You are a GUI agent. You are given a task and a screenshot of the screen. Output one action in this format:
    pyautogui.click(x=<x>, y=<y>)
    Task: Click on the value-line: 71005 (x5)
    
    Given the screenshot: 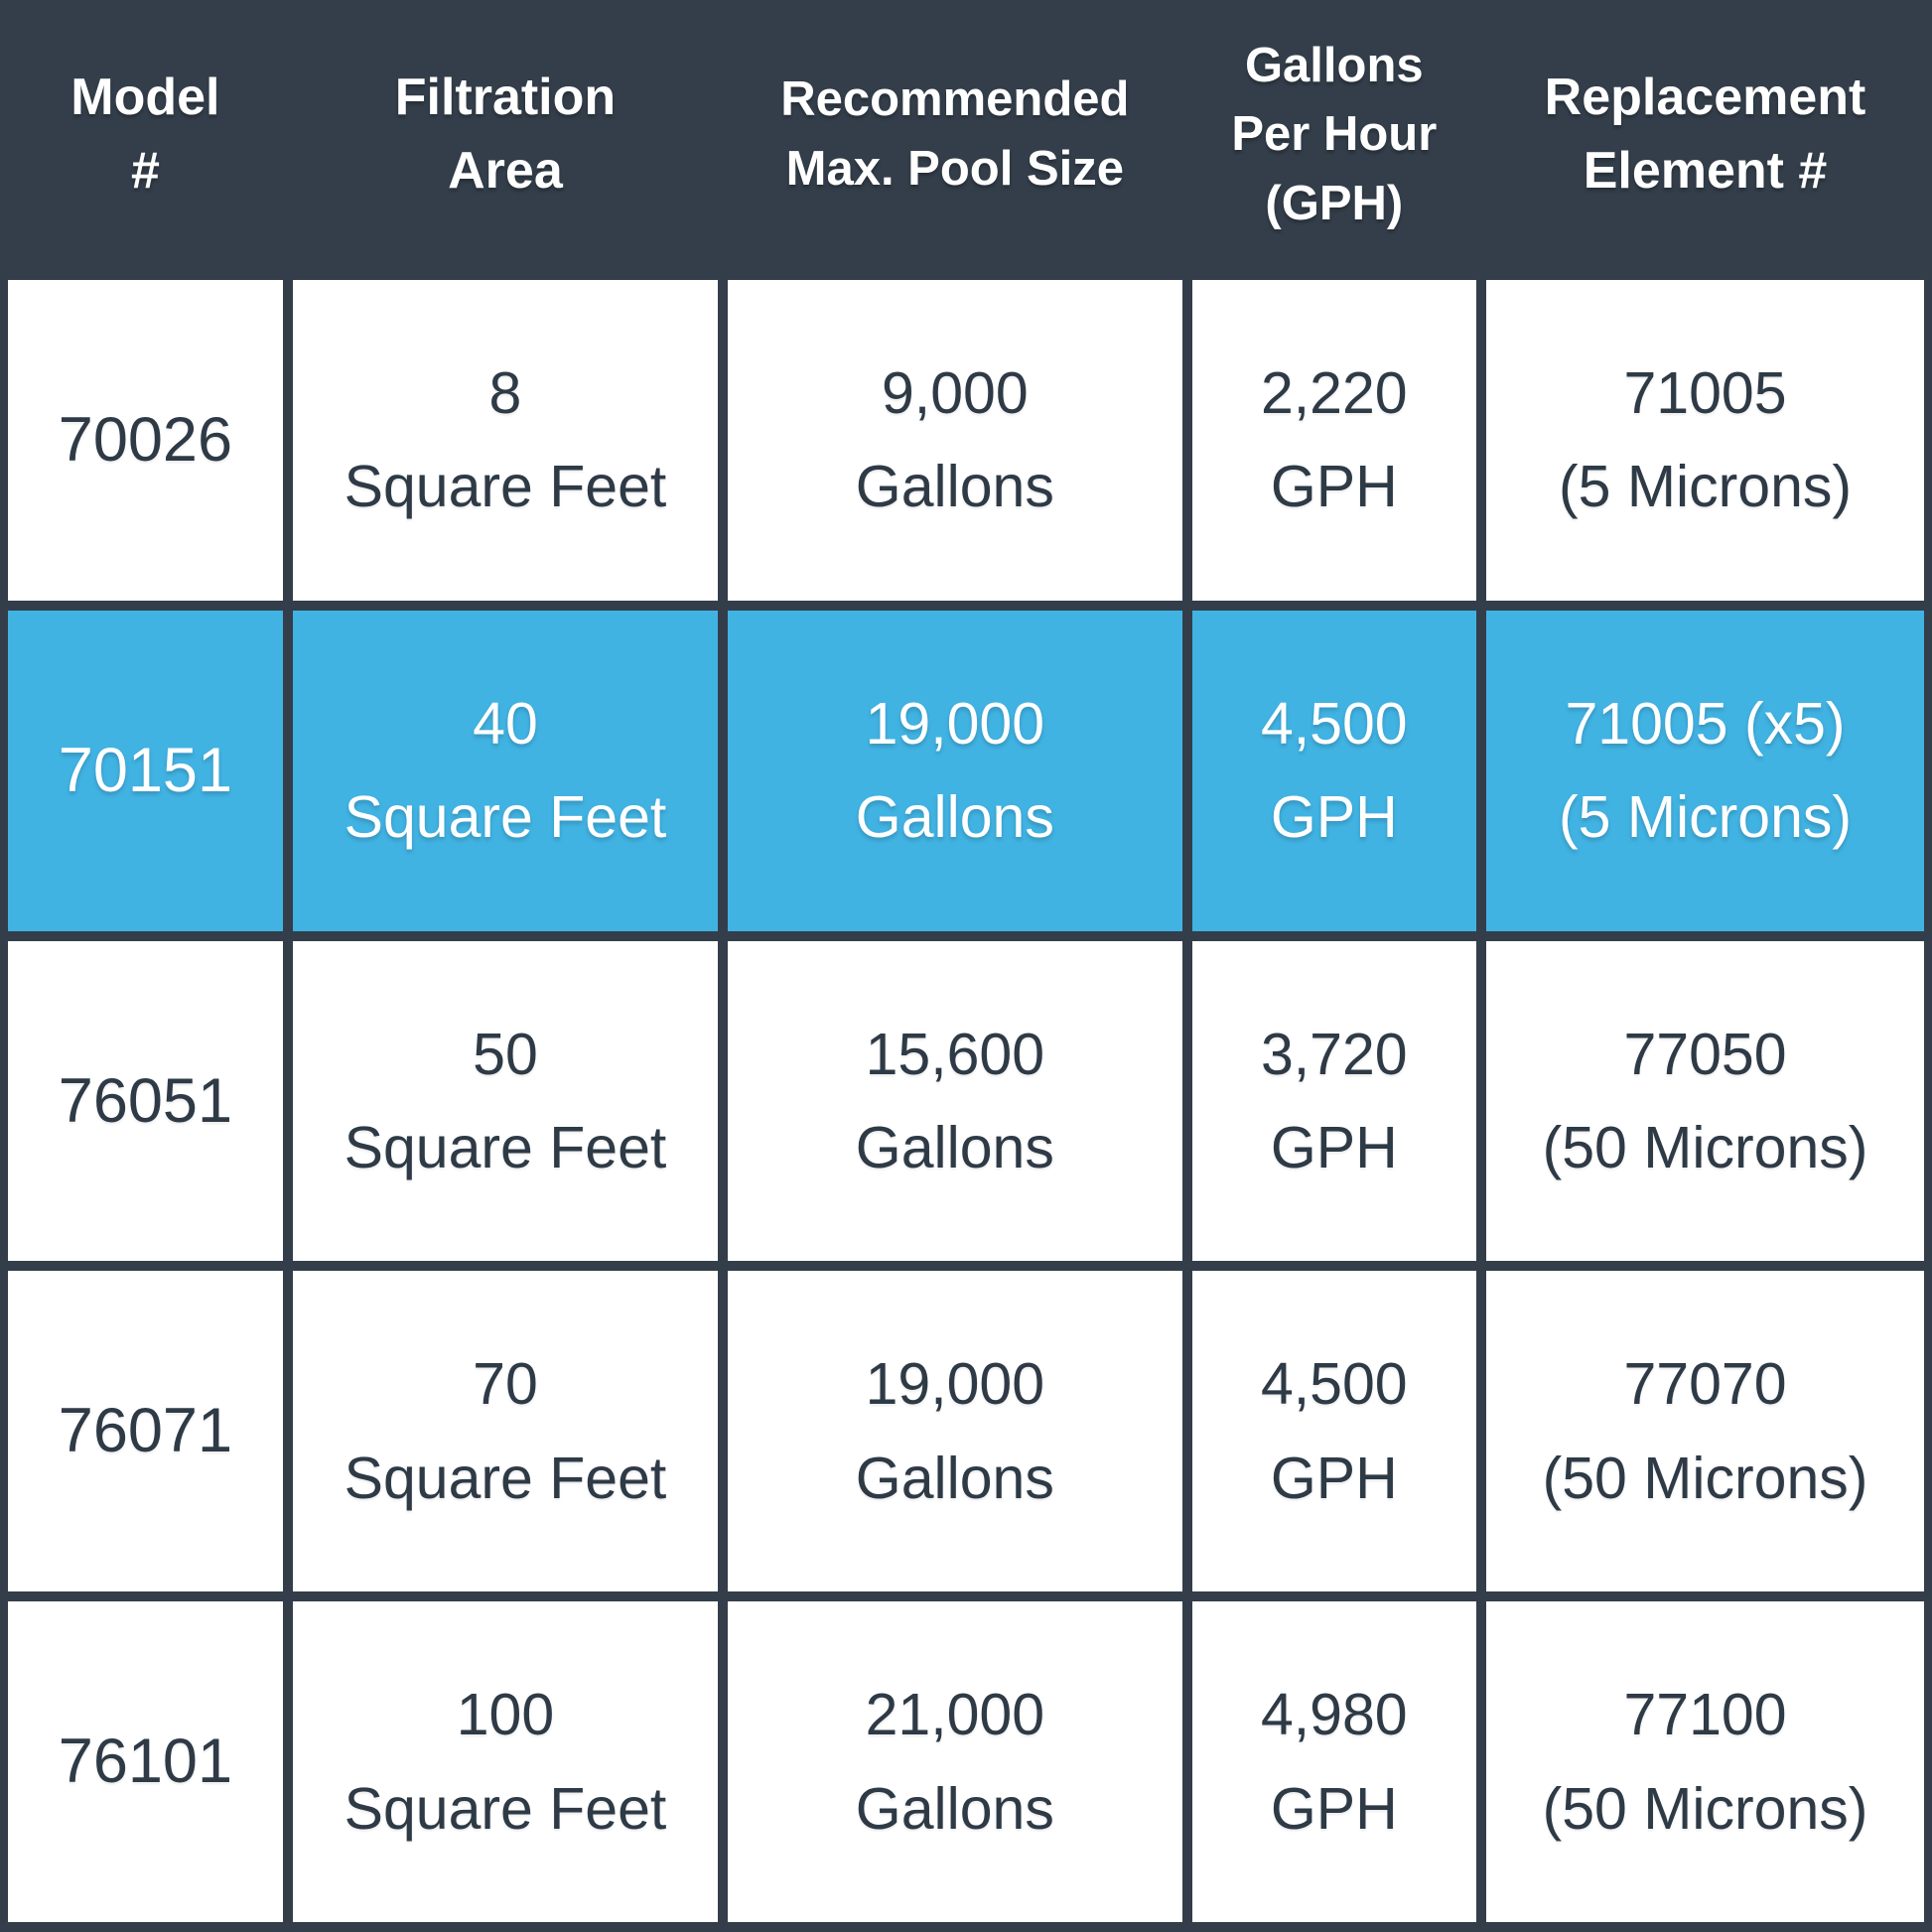 What is the action you would take?
    pyautogui.click(x=1706, y=723)
    